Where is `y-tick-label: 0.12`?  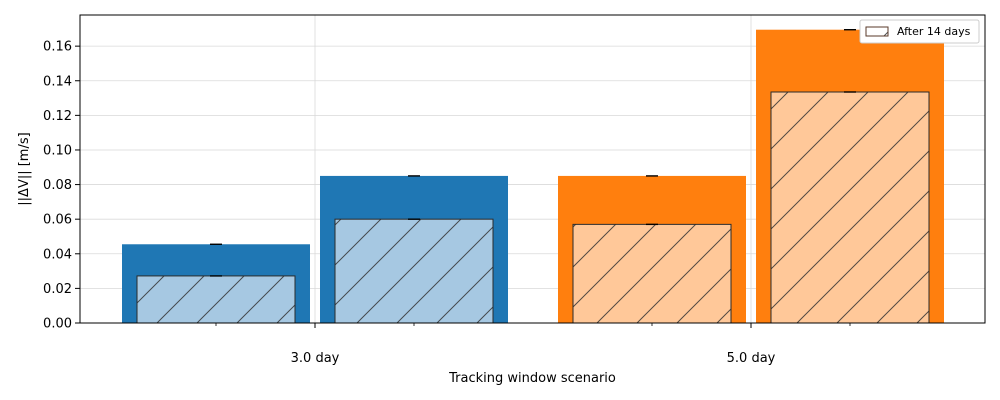 y-tick-label: 0.12 is located at coordinates (57, 116).